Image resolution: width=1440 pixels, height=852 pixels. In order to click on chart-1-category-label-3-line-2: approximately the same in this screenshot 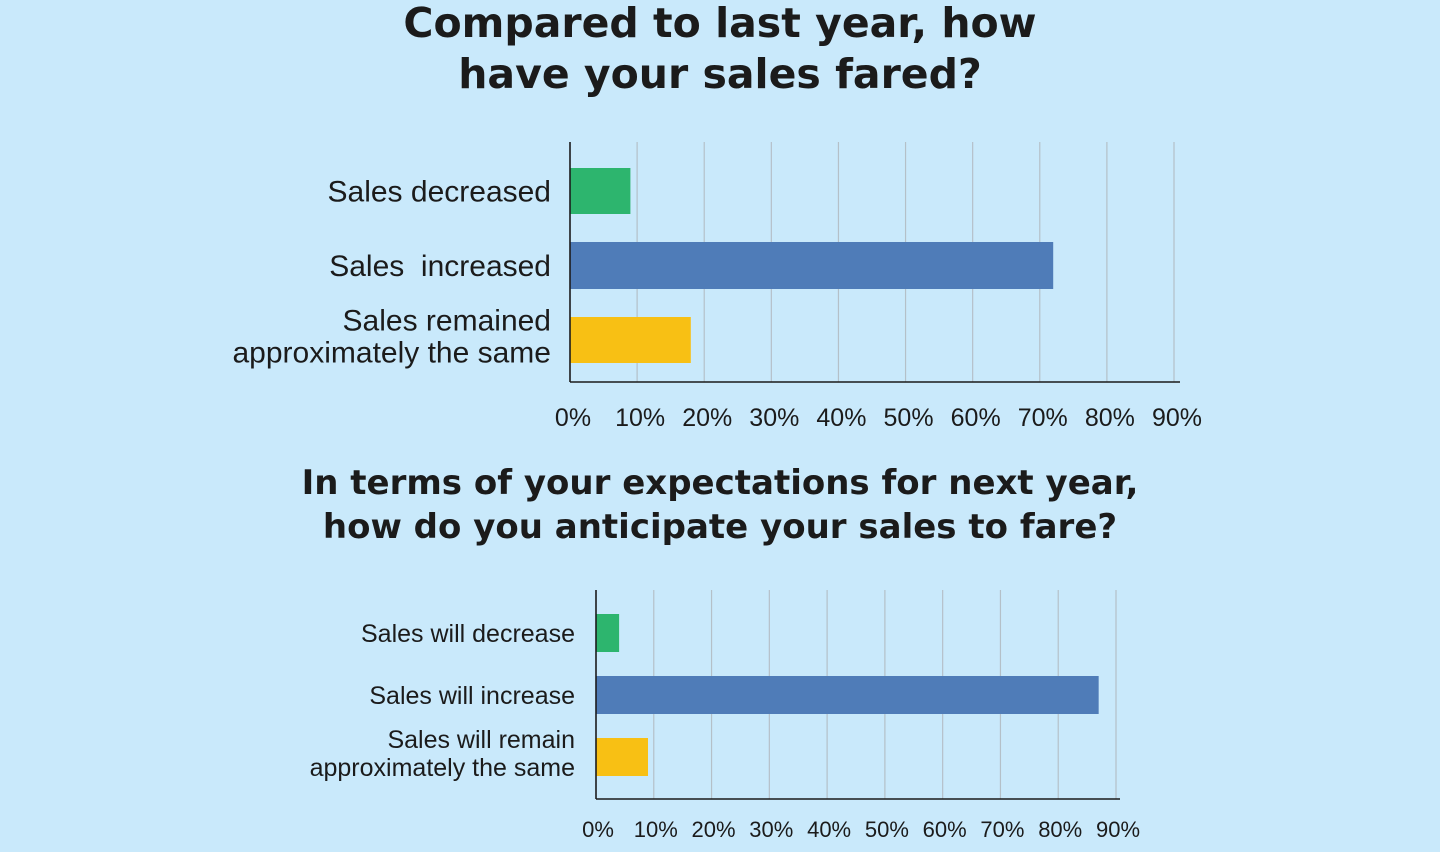, I will do `click(392, 353)`.